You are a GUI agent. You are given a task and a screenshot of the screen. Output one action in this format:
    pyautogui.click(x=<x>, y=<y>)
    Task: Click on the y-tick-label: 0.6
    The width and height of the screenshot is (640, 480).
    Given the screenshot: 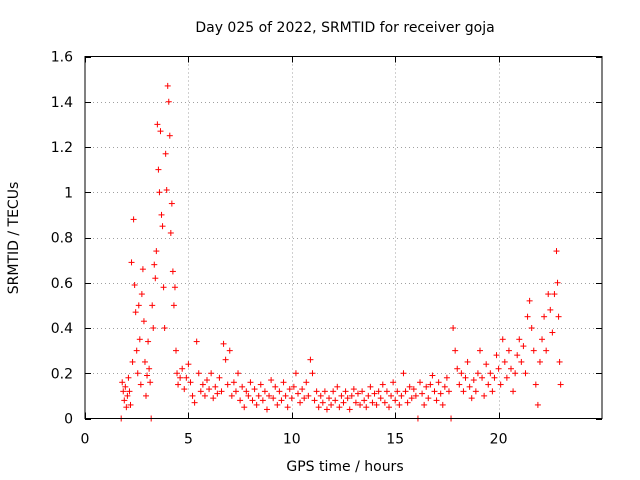 What is the action you would take?
    pyautogui.click(x=62, y=284)
    